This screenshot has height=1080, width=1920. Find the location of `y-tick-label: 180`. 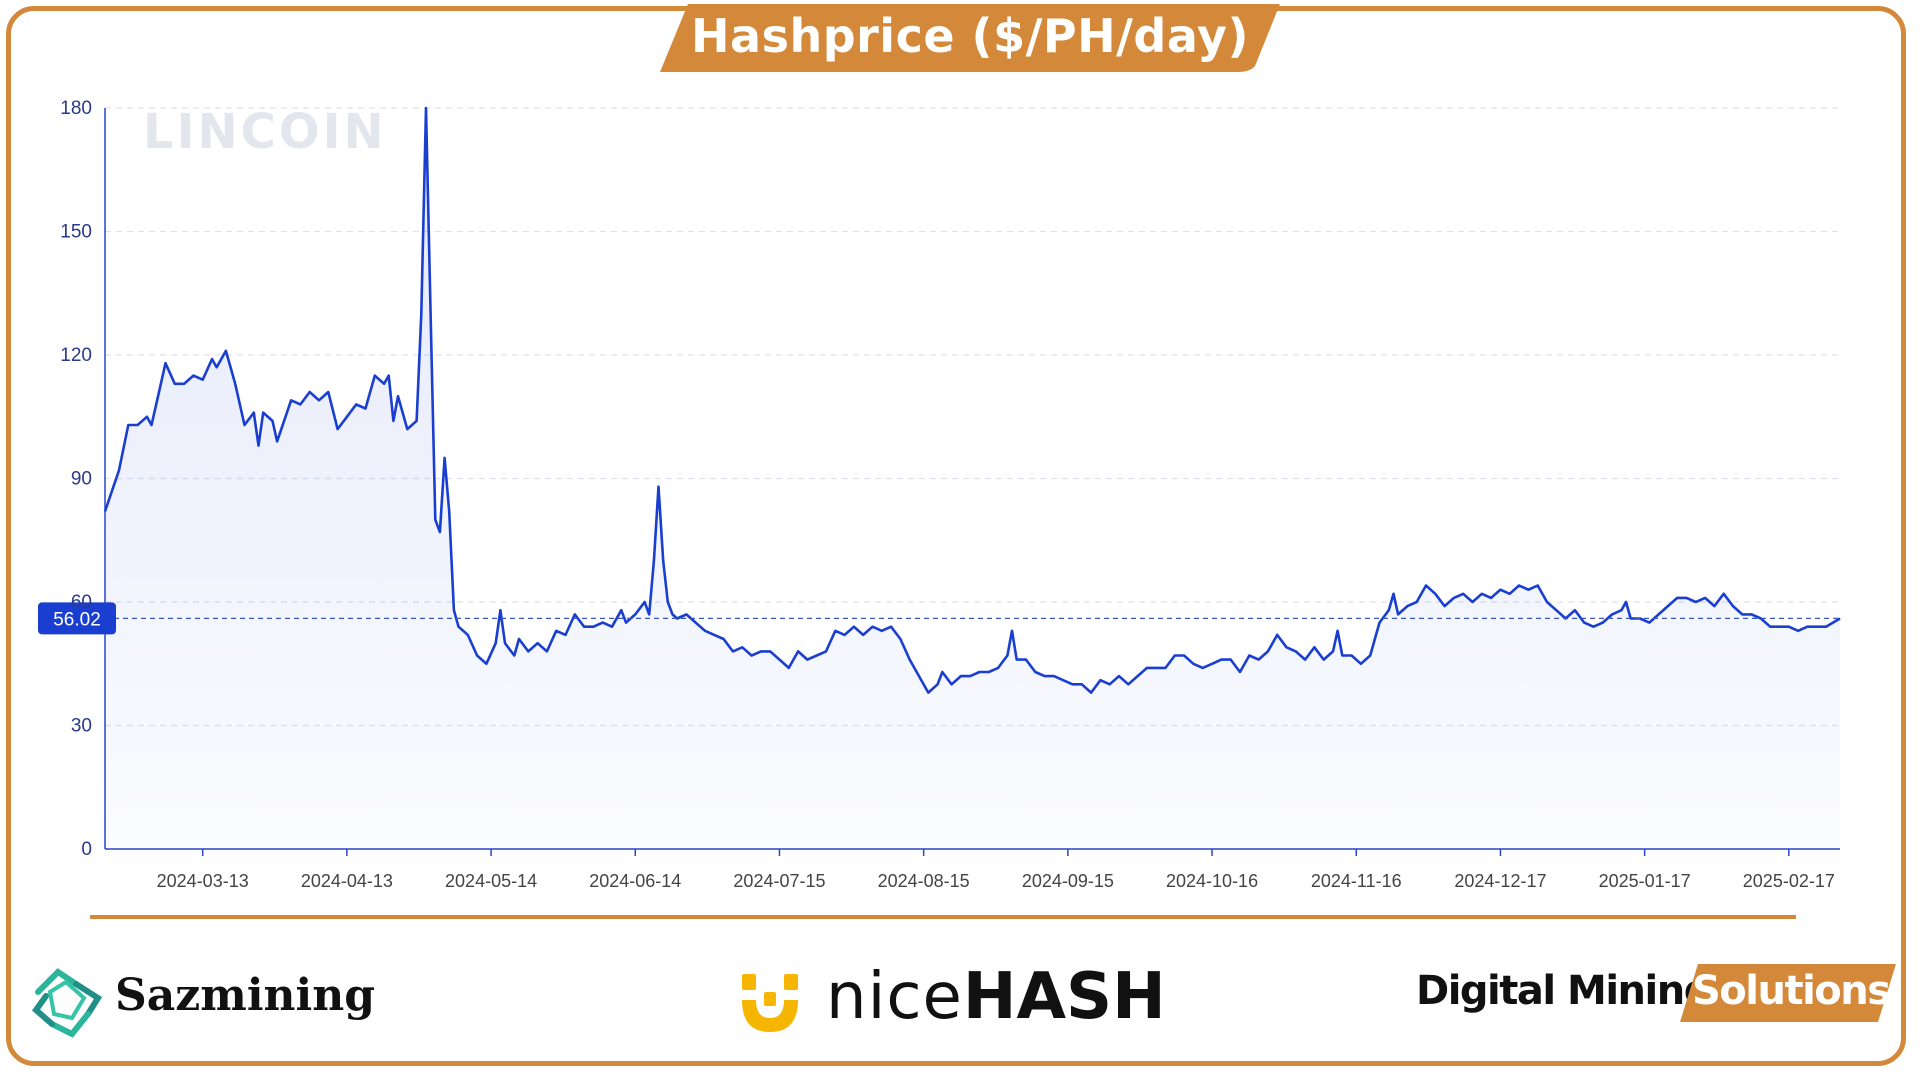

y-tick-label: 180 is located at coordinates (76, 108).